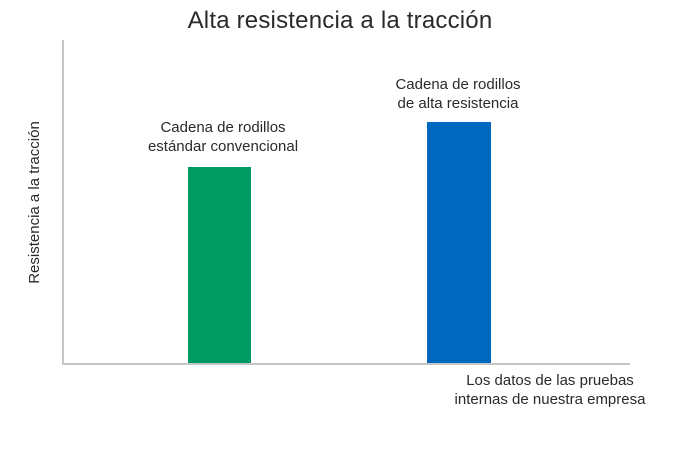 This screenshot has height=453, width=680. What do you see at coordinates (459, 242) in the screenshot?
I see `bar-high-strength-roller-chain` at bounding box center [459, 242].